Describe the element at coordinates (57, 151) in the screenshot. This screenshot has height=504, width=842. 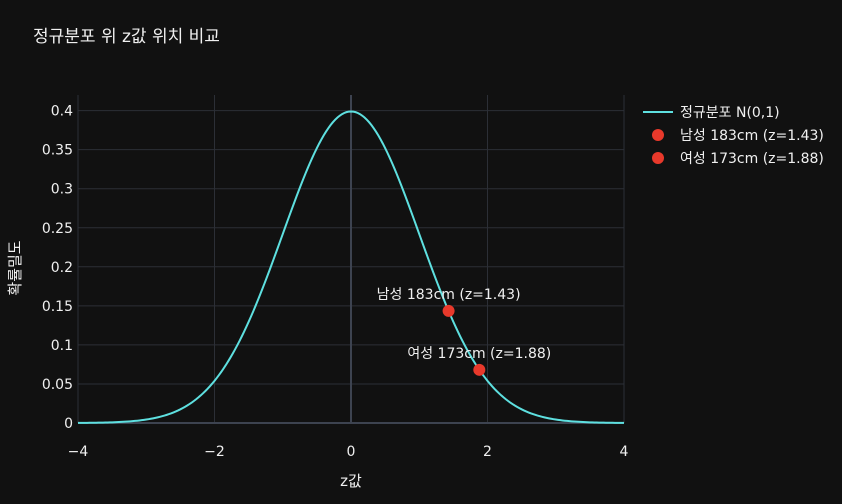
I see `y-tick-label: 0.35` at that location.